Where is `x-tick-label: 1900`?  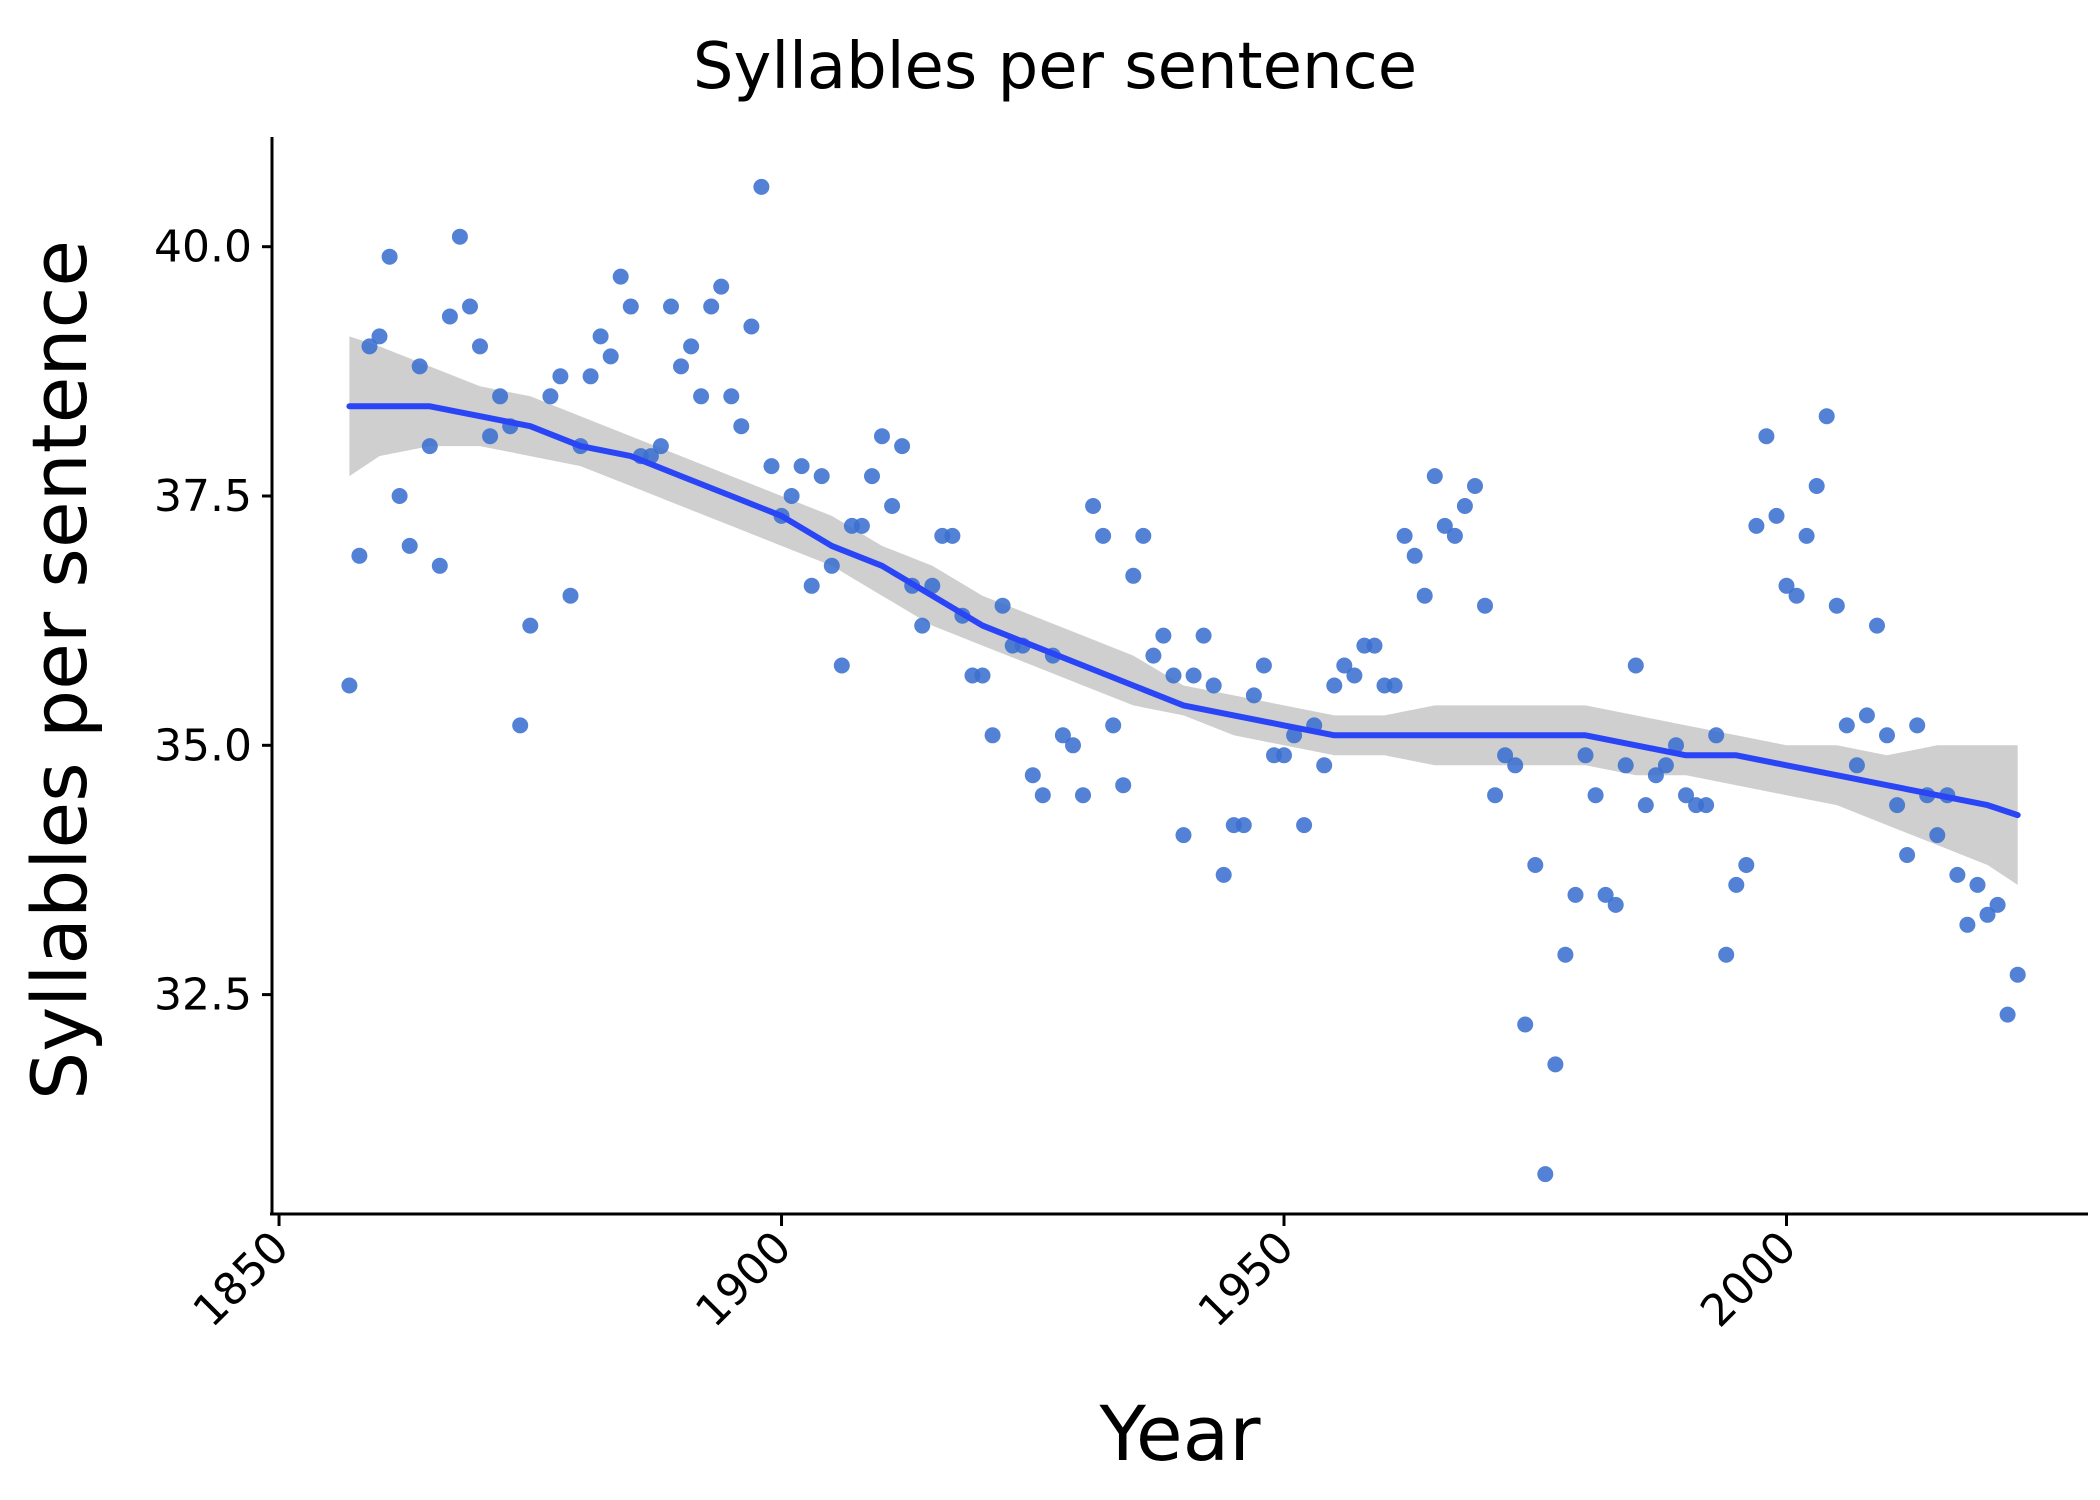 x-tick-label: 1900 is located at coordinates (743, 1279).